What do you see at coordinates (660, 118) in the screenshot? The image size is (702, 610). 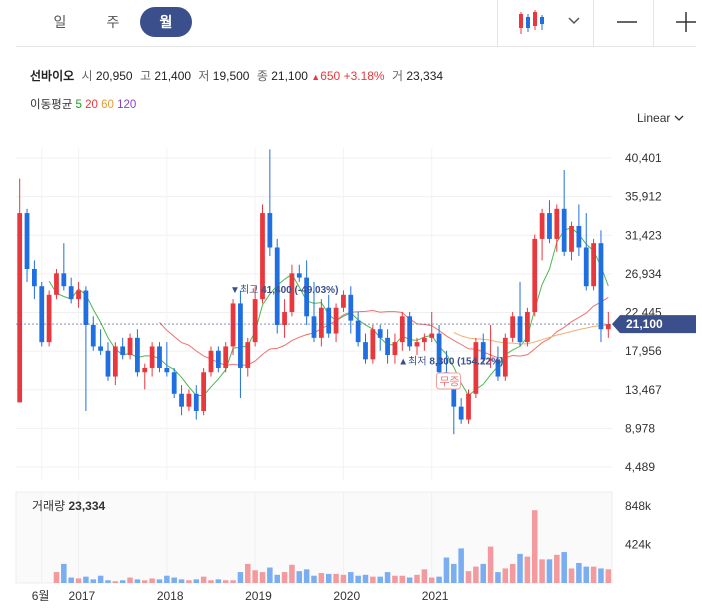 I see `scale-mode-dropdown: Linear` at bounding box center [660, 118].